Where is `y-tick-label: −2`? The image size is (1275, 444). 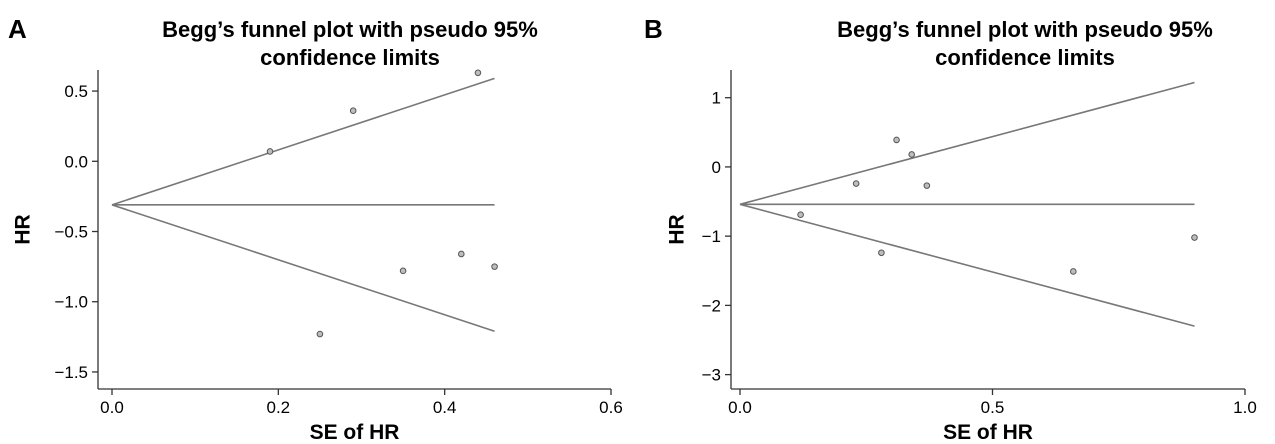 y-tick-label: −2 is located at coordinates (711, 305).